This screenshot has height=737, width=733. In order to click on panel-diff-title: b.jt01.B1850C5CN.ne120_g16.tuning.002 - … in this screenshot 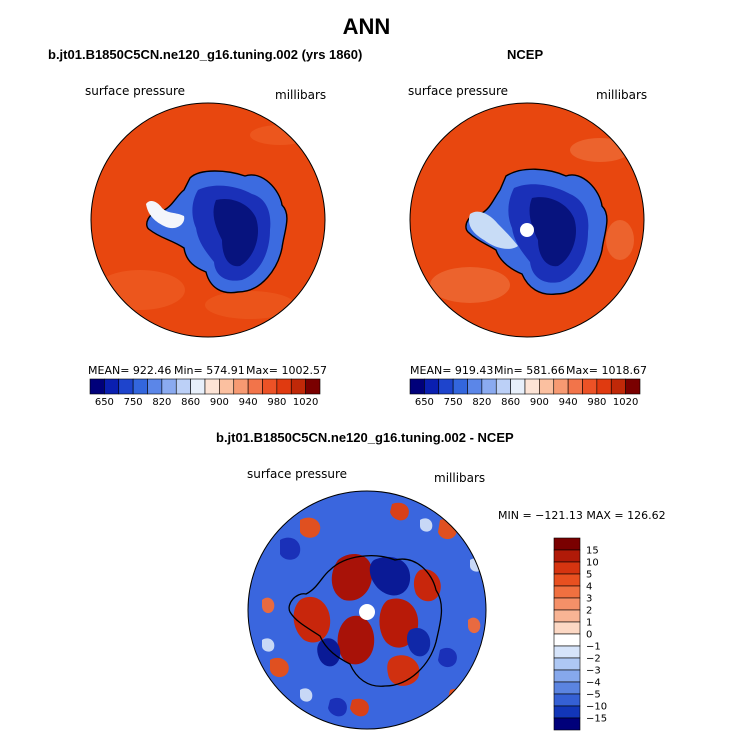, I will do `click(365, 437)`.